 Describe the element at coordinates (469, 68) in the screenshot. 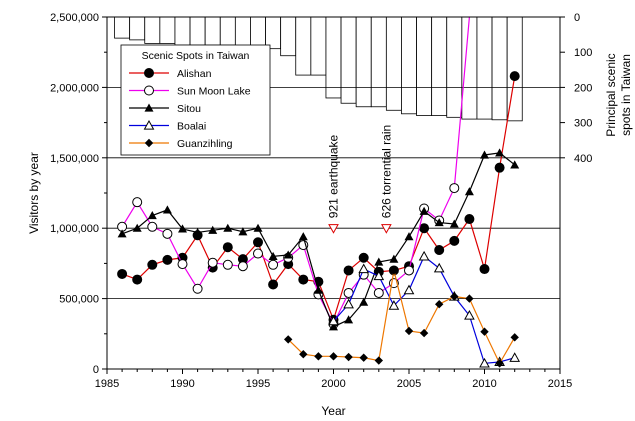

I see `scenic-spots-bar-2009` at that location.